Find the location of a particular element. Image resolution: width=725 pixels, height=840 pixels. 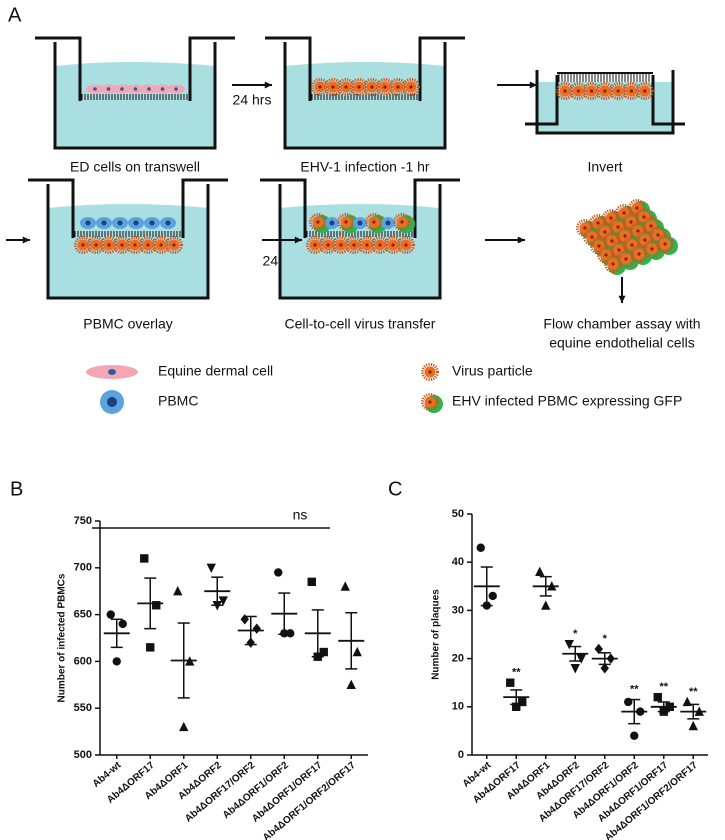

y-tick-label: 50 is located at coordinates (458, 514).